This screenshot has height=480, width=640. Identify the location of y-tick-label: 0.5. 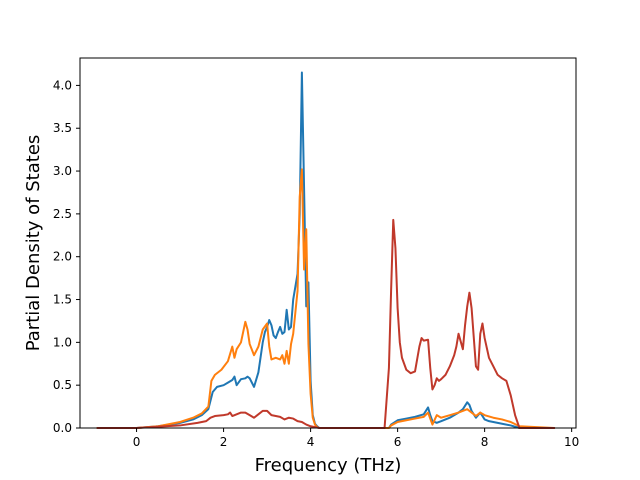
(62, 385).